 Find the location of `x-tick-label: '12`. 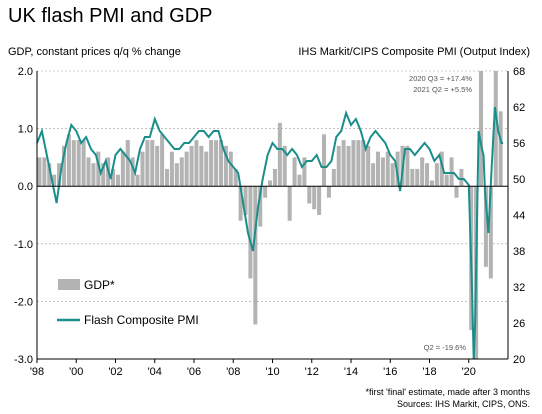

x-tick-label: '12 is located at coordinates (312, 372).